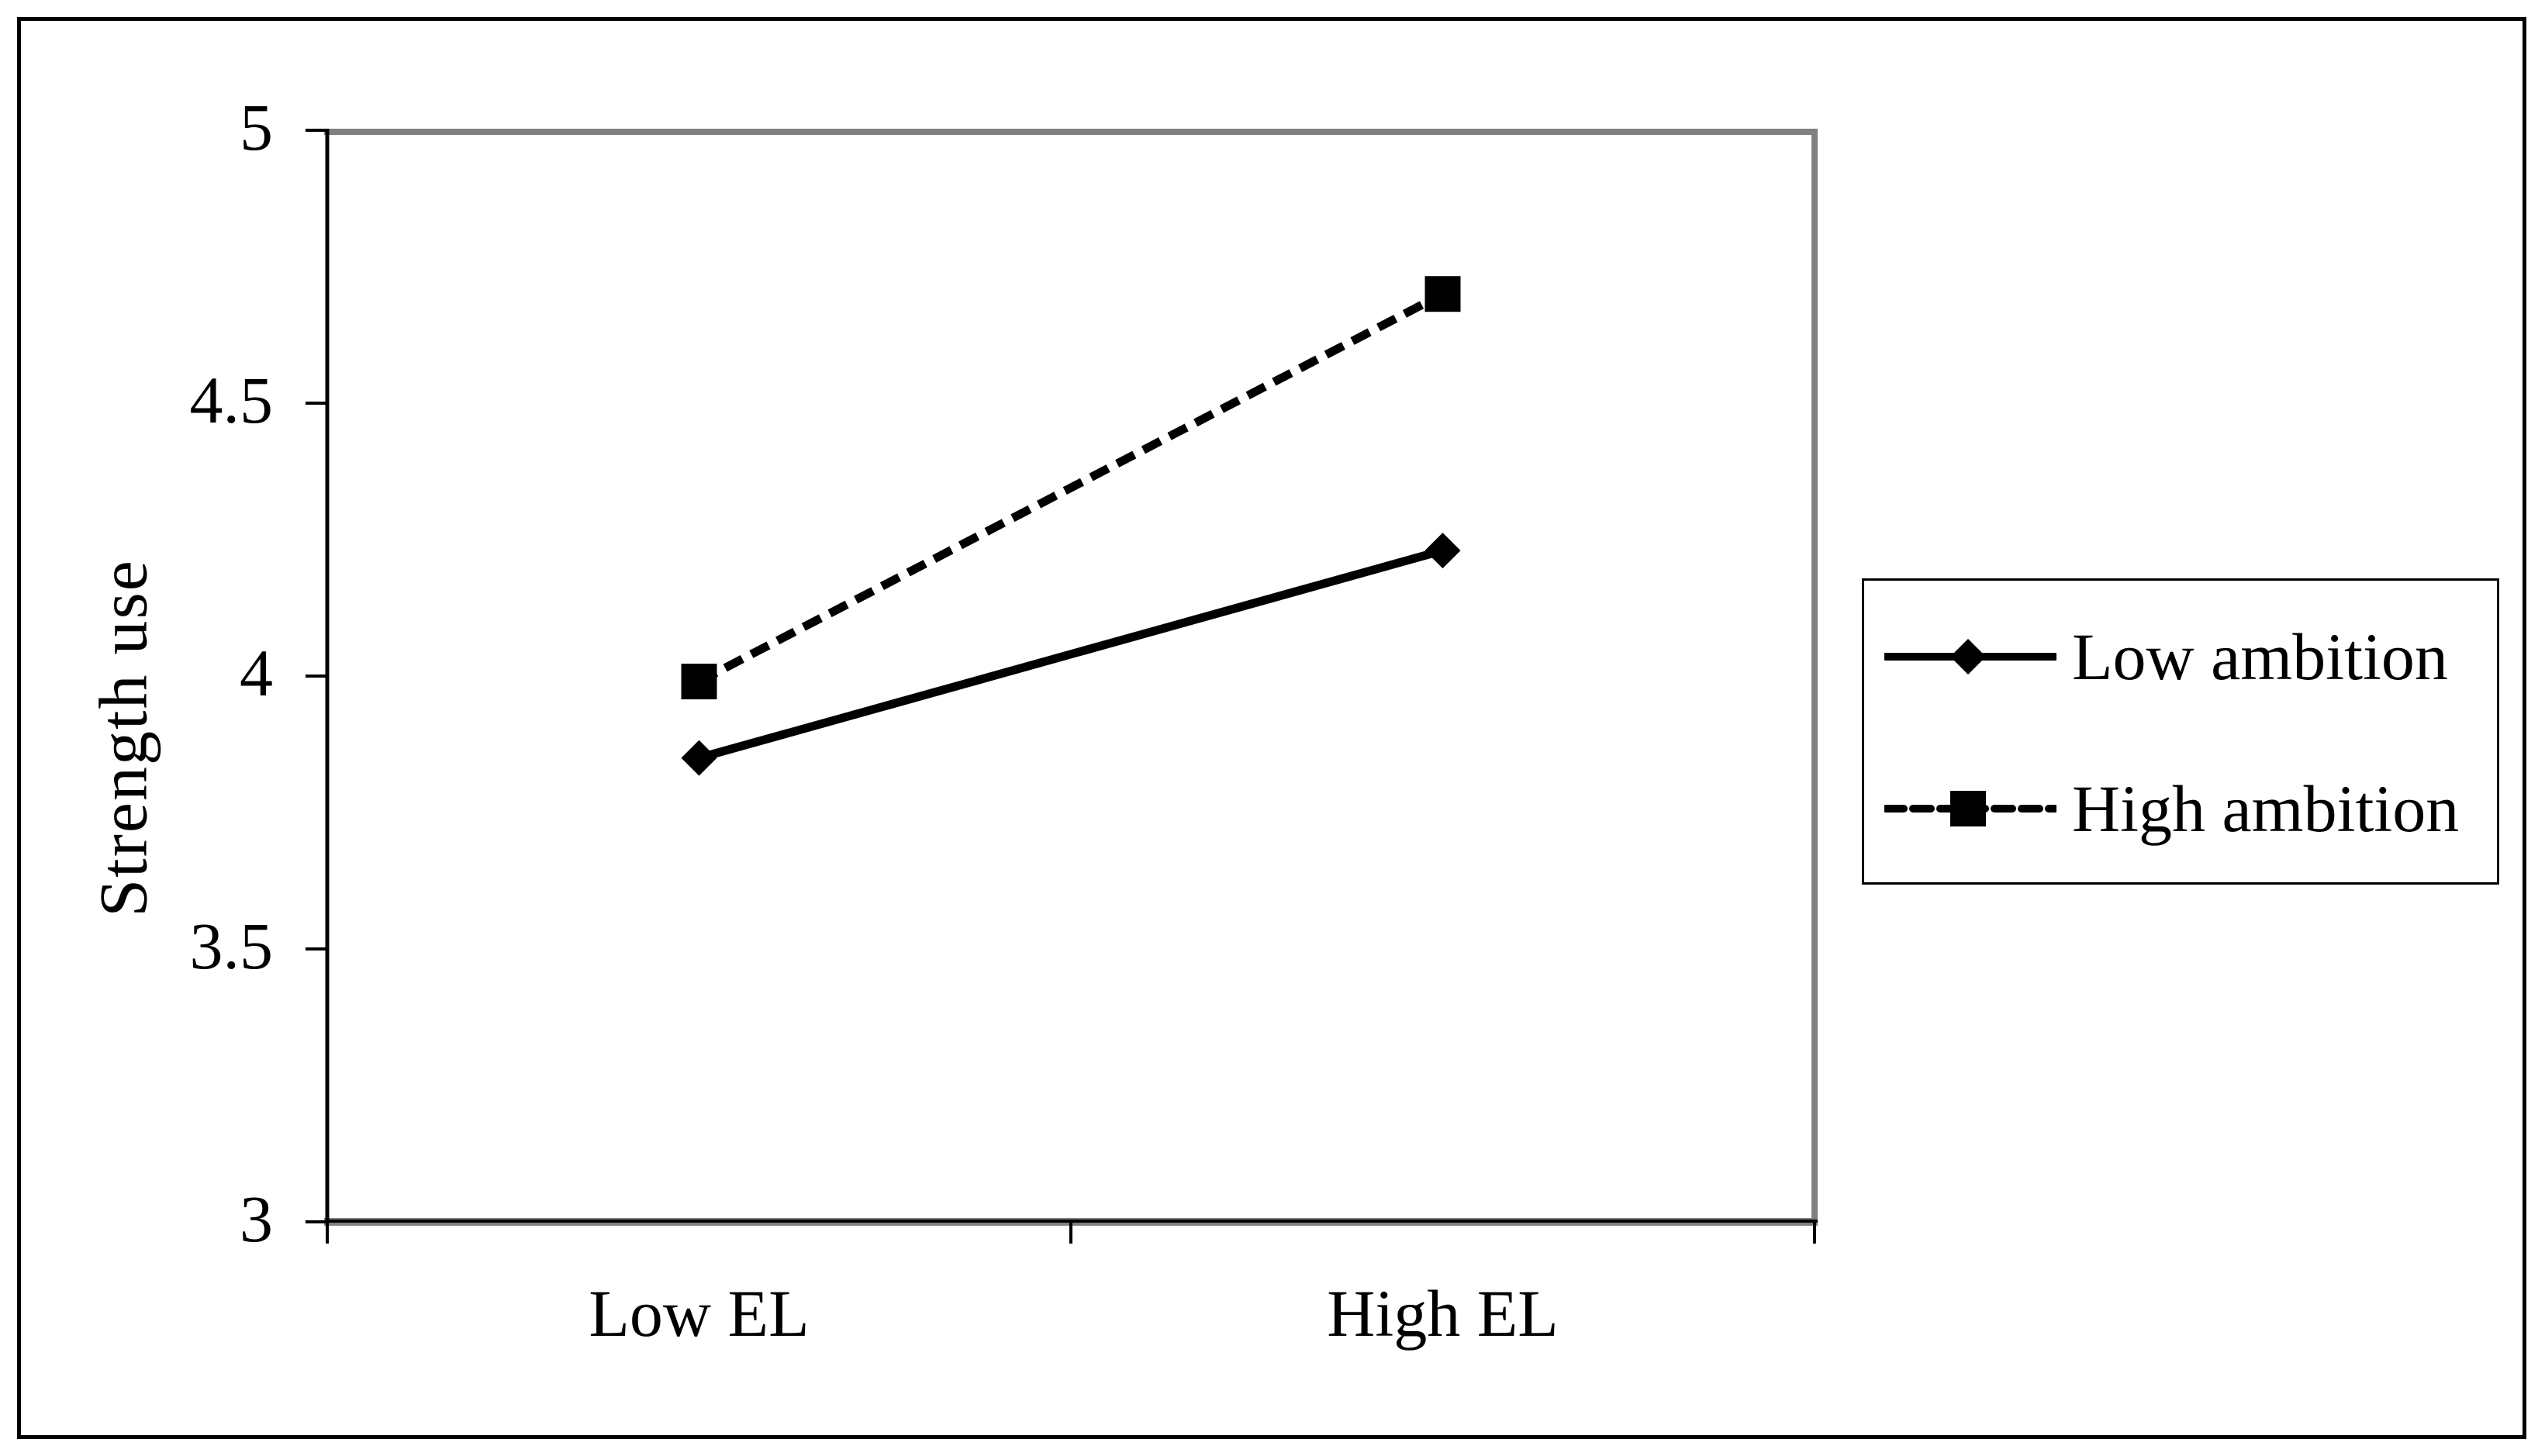 The width and height of the screenshot is (2545, 1456). I want to click on legend-marker-square-icon, so click(1968, 809).